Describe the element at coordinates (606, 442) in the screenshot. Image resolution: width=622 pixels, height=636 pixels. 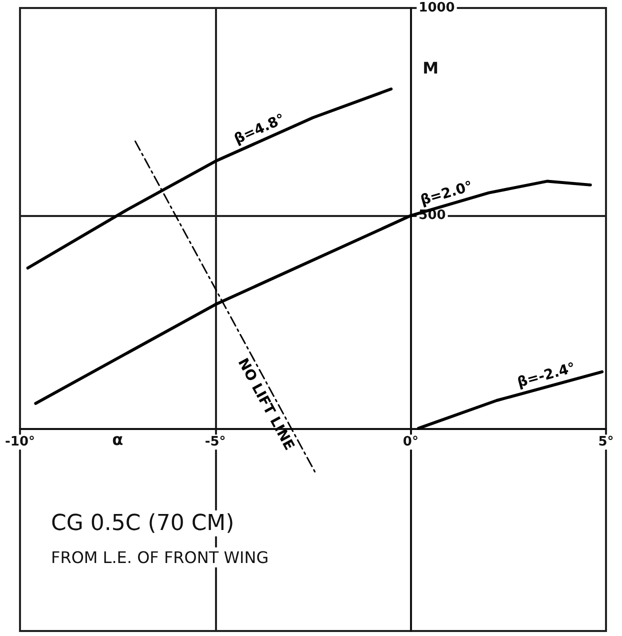
I see `x-tick-label: 5°` at that location.